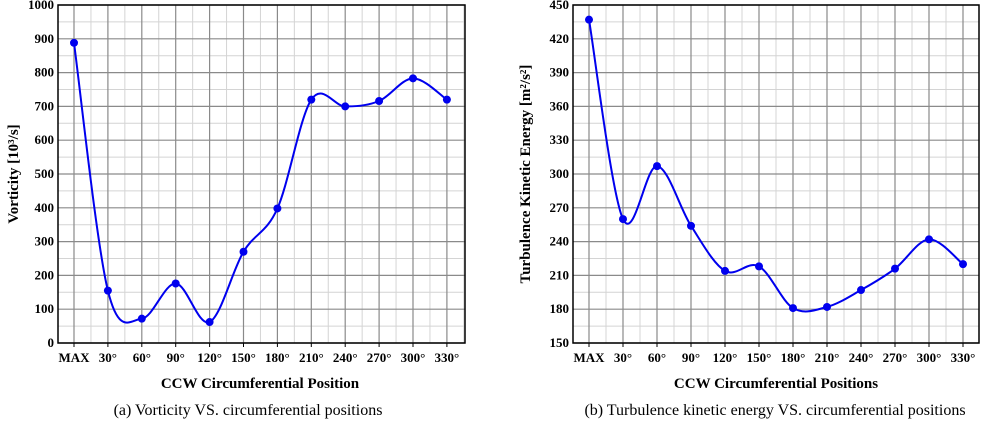 The height and width of the screenshot is (423, 981). Describe the element at coordinates (45, 274) in the screenshot. I see `y-tick-label: 200` at that location.